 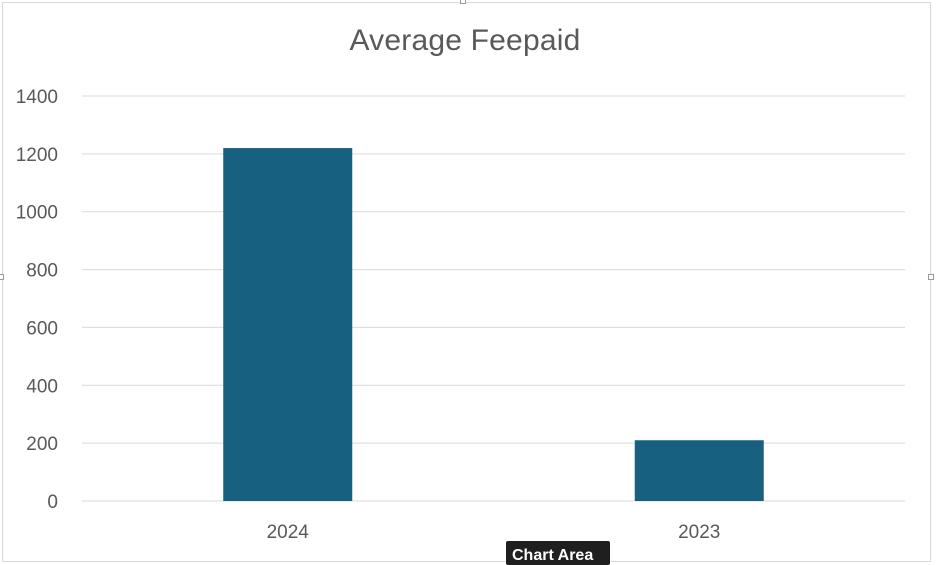 What do you see at coordinates (699, 532) in the screenshot?
I see `x-tick-label: 2023` at bounding box center [699, 532].